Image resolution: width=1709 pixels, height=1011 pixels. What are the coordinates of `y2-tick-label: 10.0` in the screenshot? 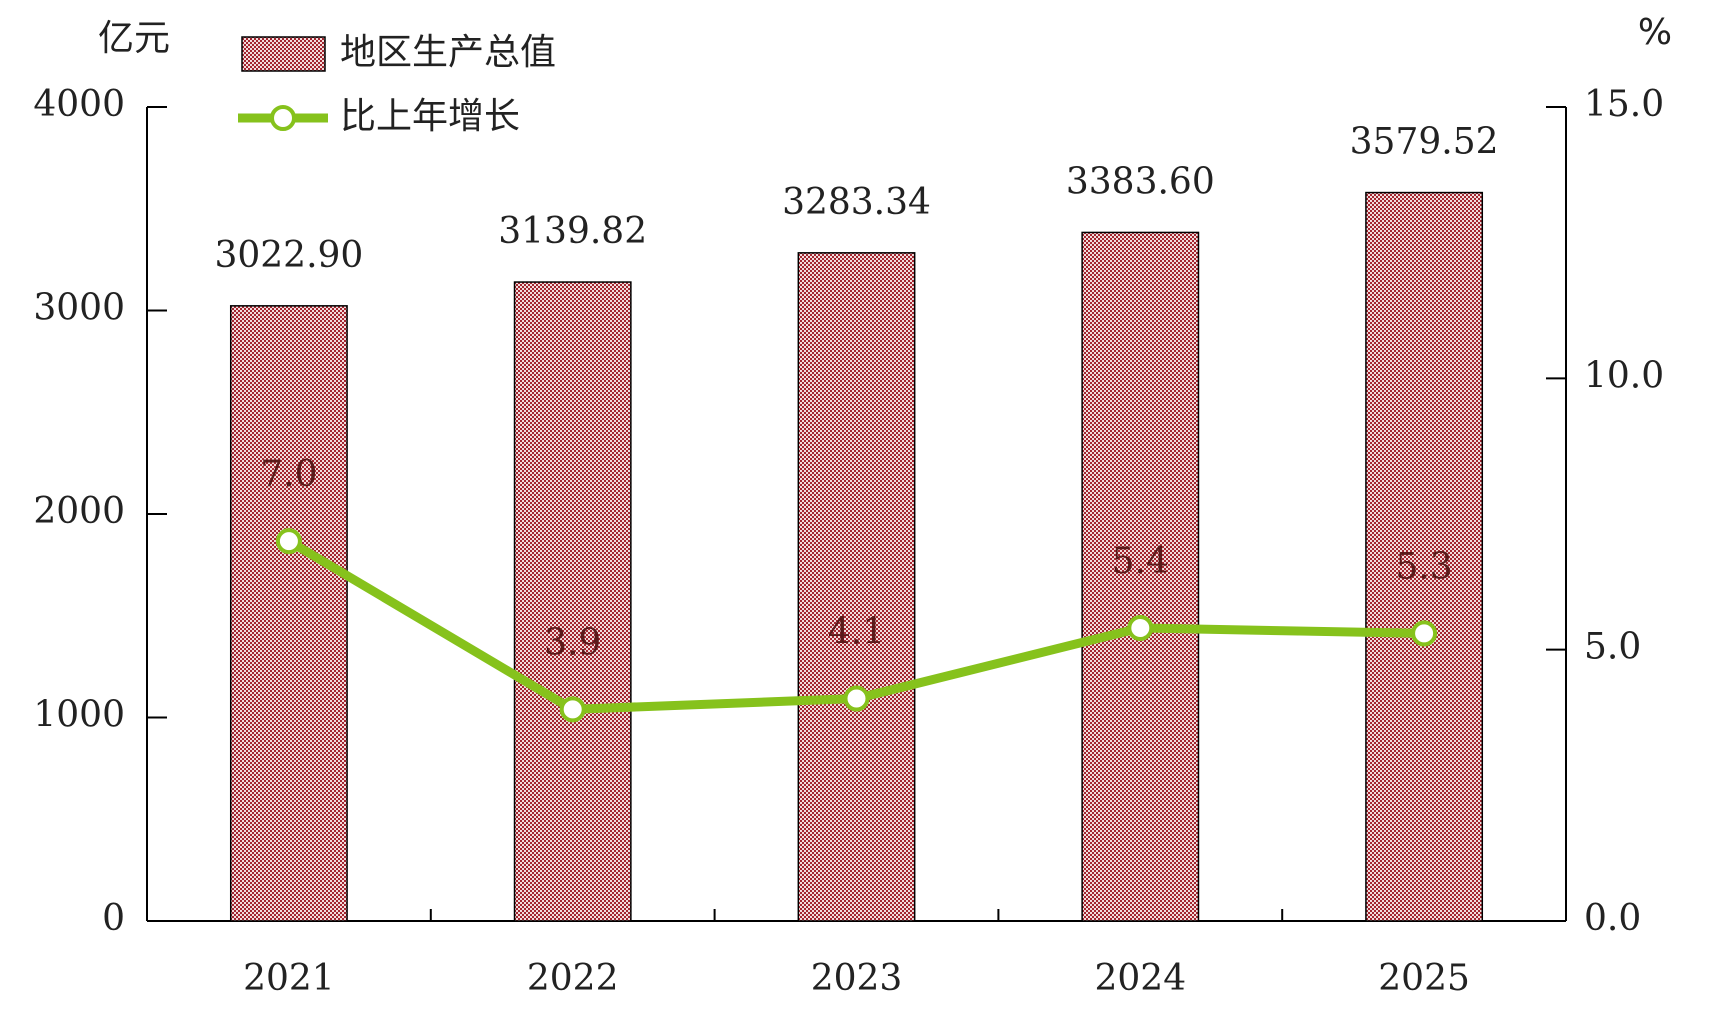 It's located at (1624, 375).